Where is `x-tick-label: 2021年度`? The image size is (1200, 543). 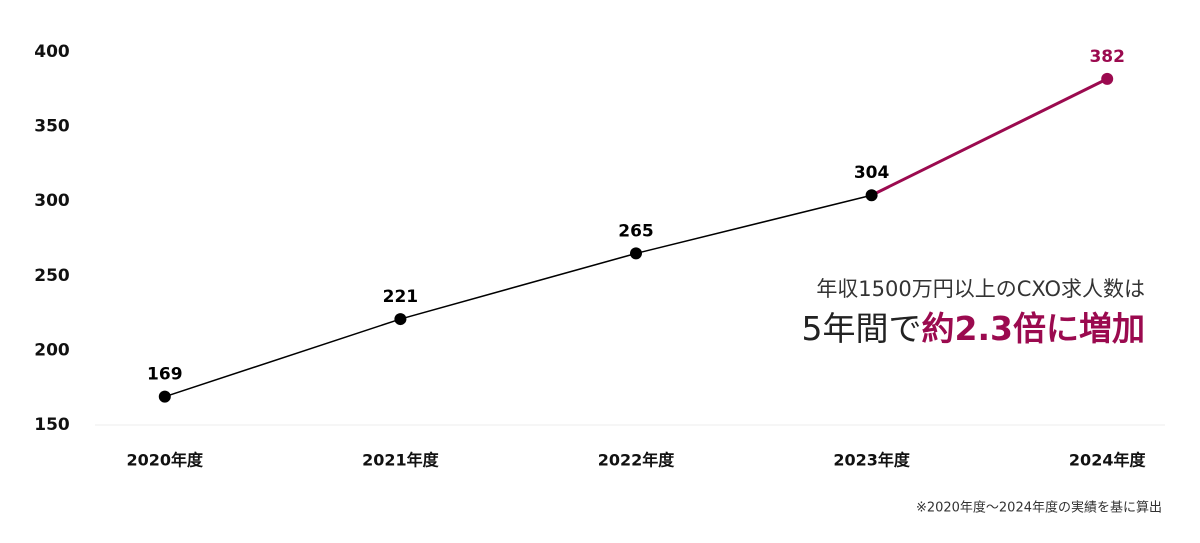 x-tick-label: 2021年度 is located at coordinates (401, 460).